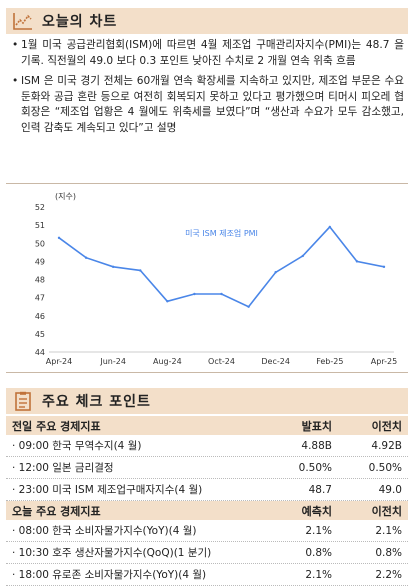 The height and width of the screenshot is (586, 417). Describe the element at coordinates (40, 280) in the screenshot. I see `y-tick-label: 48` at that location.